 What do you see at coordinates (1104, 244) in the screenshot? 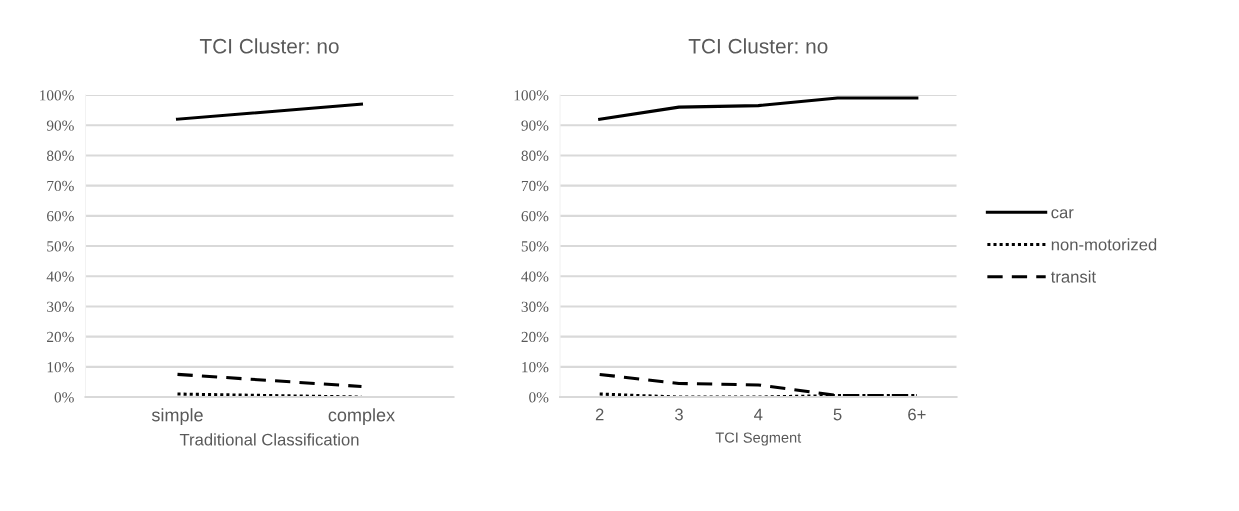
I see `legend-label: non-motorized` at bounding box center [1104, 244].